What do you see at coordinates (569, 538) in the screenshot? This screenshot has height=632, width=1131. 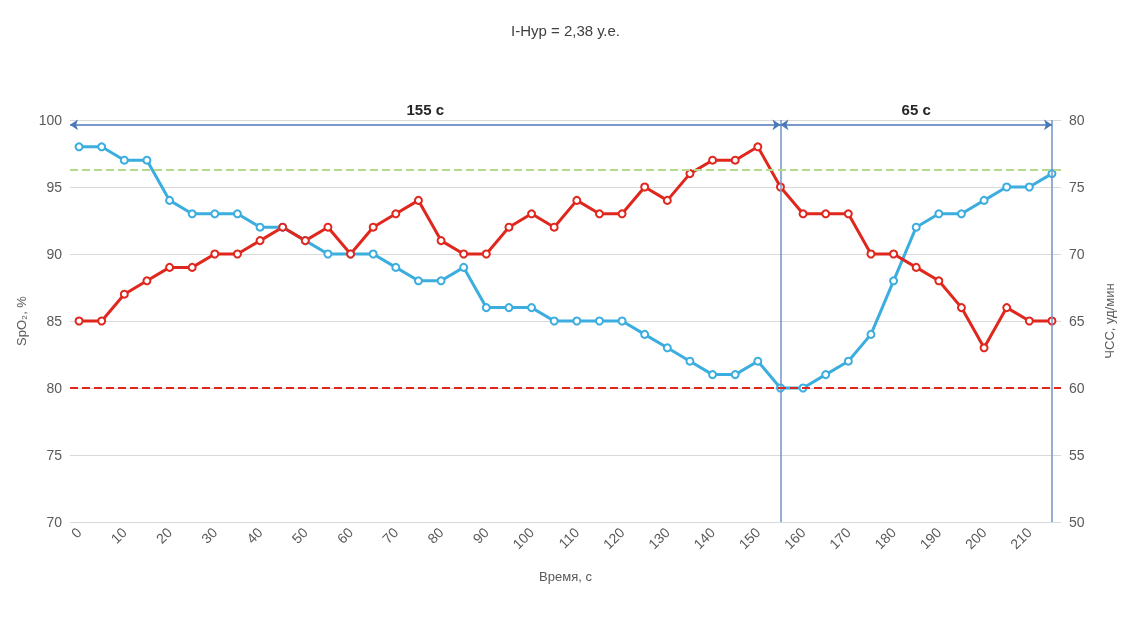 I see `x-tick-label: 110` at bounding box center [569, 538].